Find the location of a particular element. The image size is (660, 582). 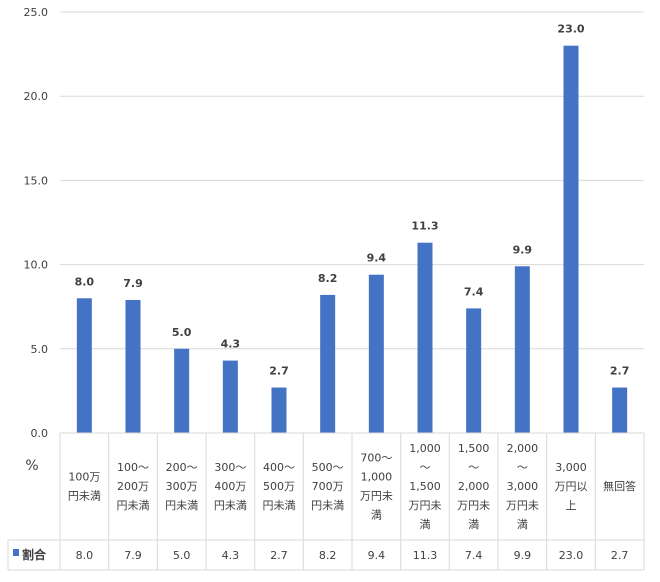

data-label: 7.9 is located at coordinates (133, 283).